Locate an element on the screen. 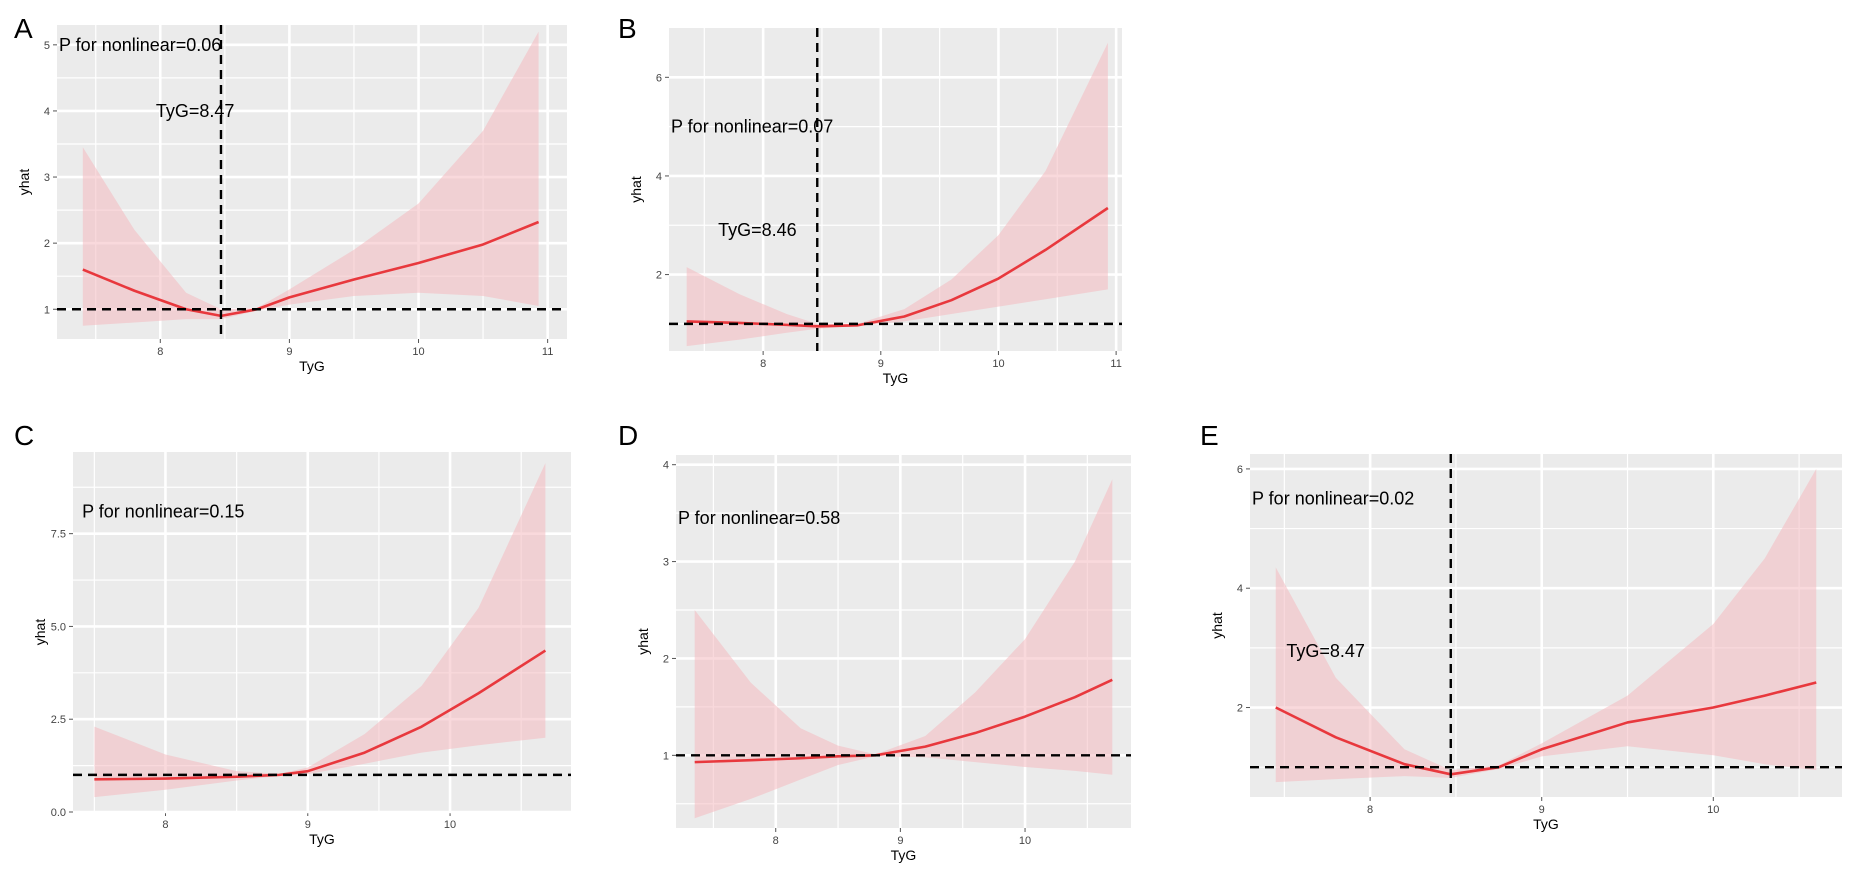 The height and width of the screenshot is (886, 1859). panel-label: E is located at coordinates (1209, 435).